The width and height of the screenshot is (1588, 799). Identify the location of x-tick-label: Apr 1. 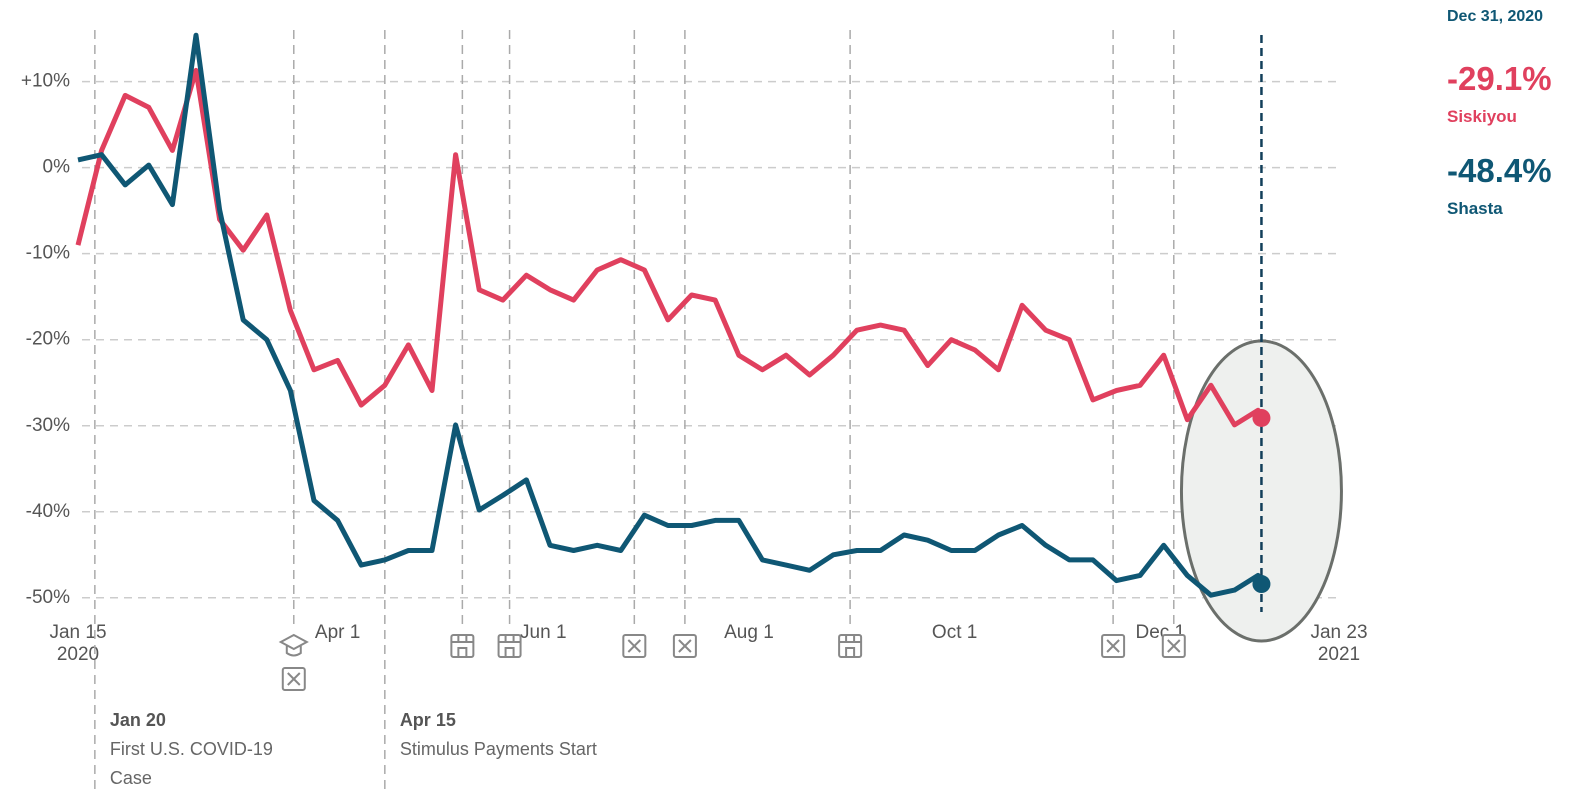
(337, 632).